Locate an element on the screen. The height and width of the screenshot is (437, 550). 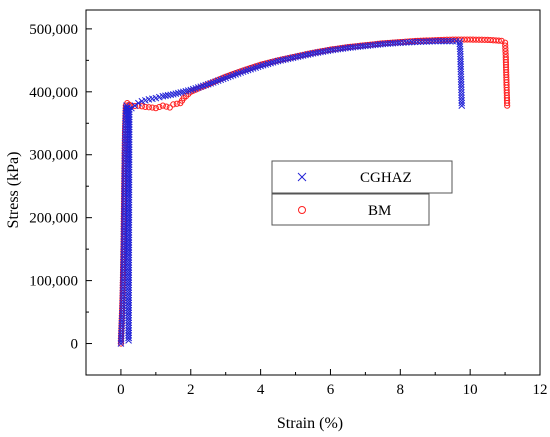
y-axis: 0 100,000 200,000 300,000 400,000 500,000 is located at coordinates (60, 187).